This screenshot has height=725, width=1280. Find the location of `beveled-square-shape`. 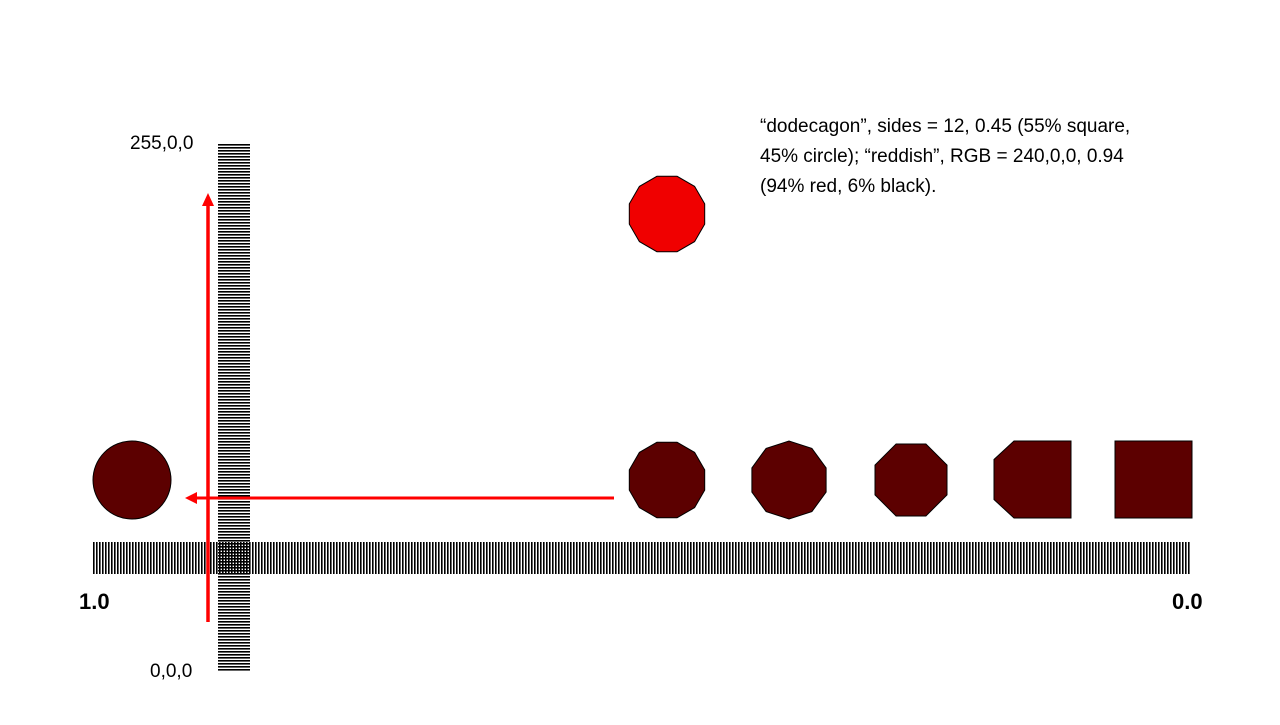

beveled-square-shape is located at coordinates (1032, 479).